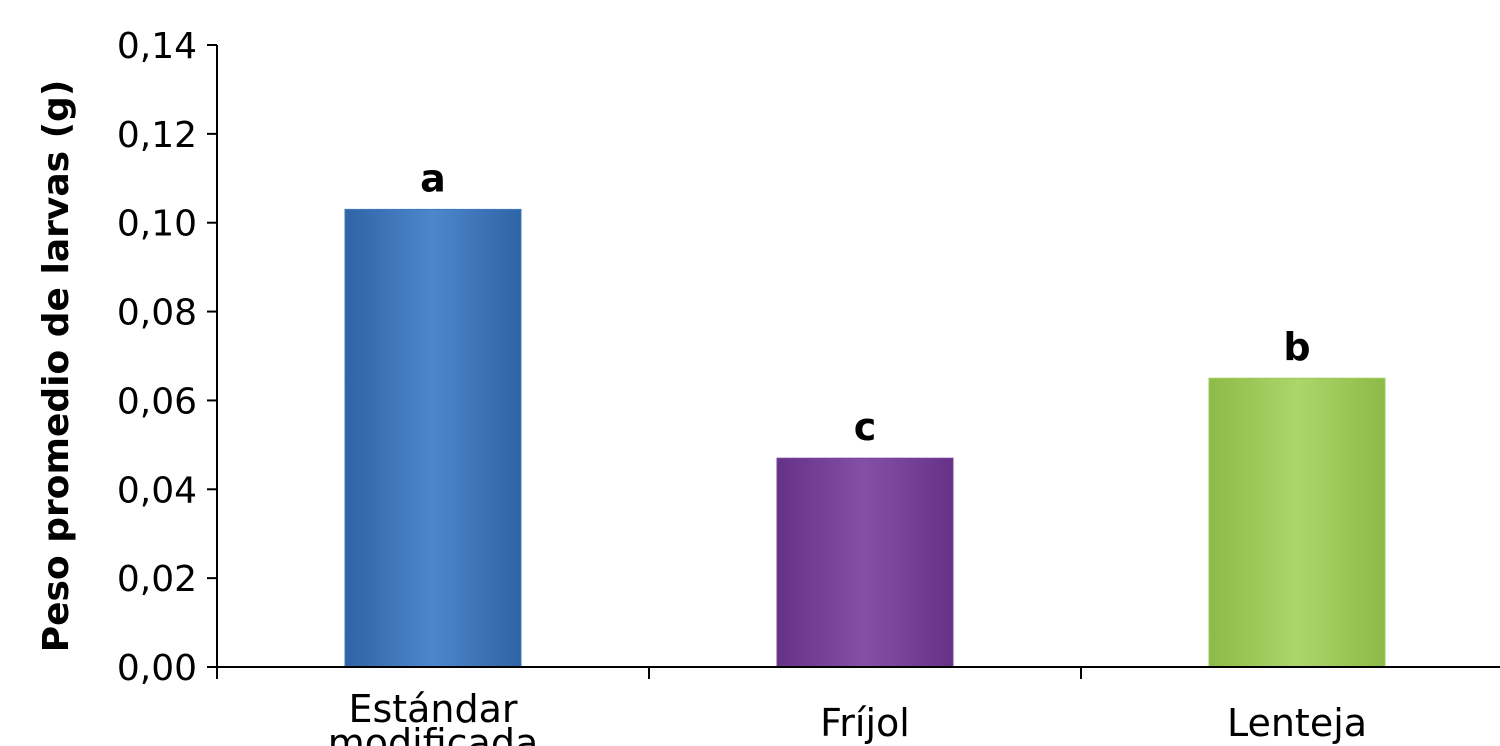  Describe the element at coordinates (157, 401) in the screenshot. I see `y-tick-label: 0,06` at that location.